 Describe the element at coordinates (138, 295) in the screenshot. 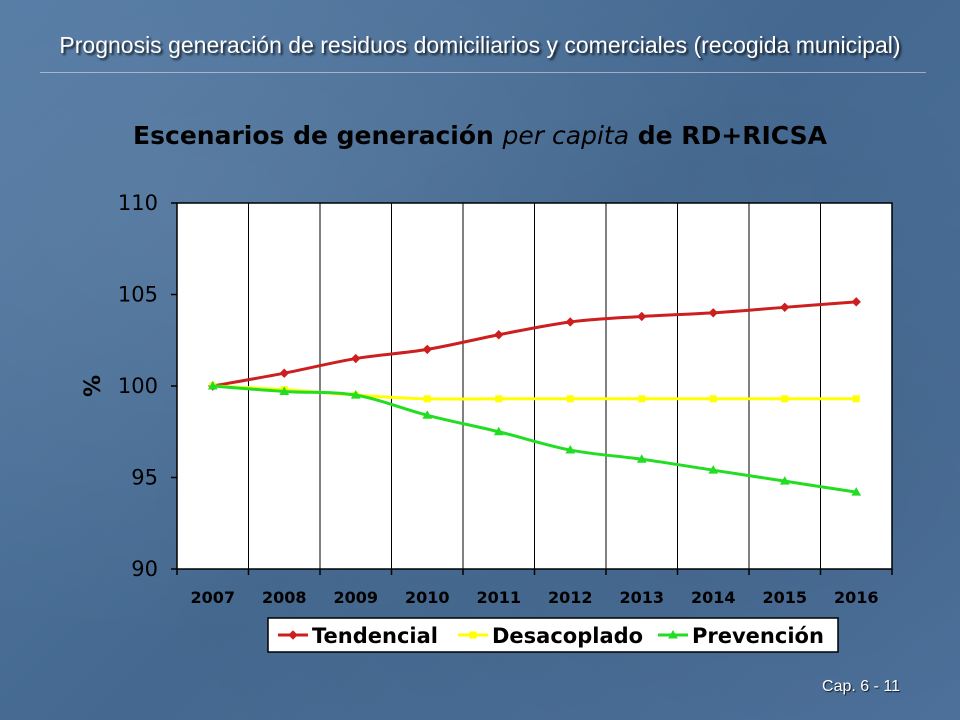

I see `y-tick-label: 105` at that location.